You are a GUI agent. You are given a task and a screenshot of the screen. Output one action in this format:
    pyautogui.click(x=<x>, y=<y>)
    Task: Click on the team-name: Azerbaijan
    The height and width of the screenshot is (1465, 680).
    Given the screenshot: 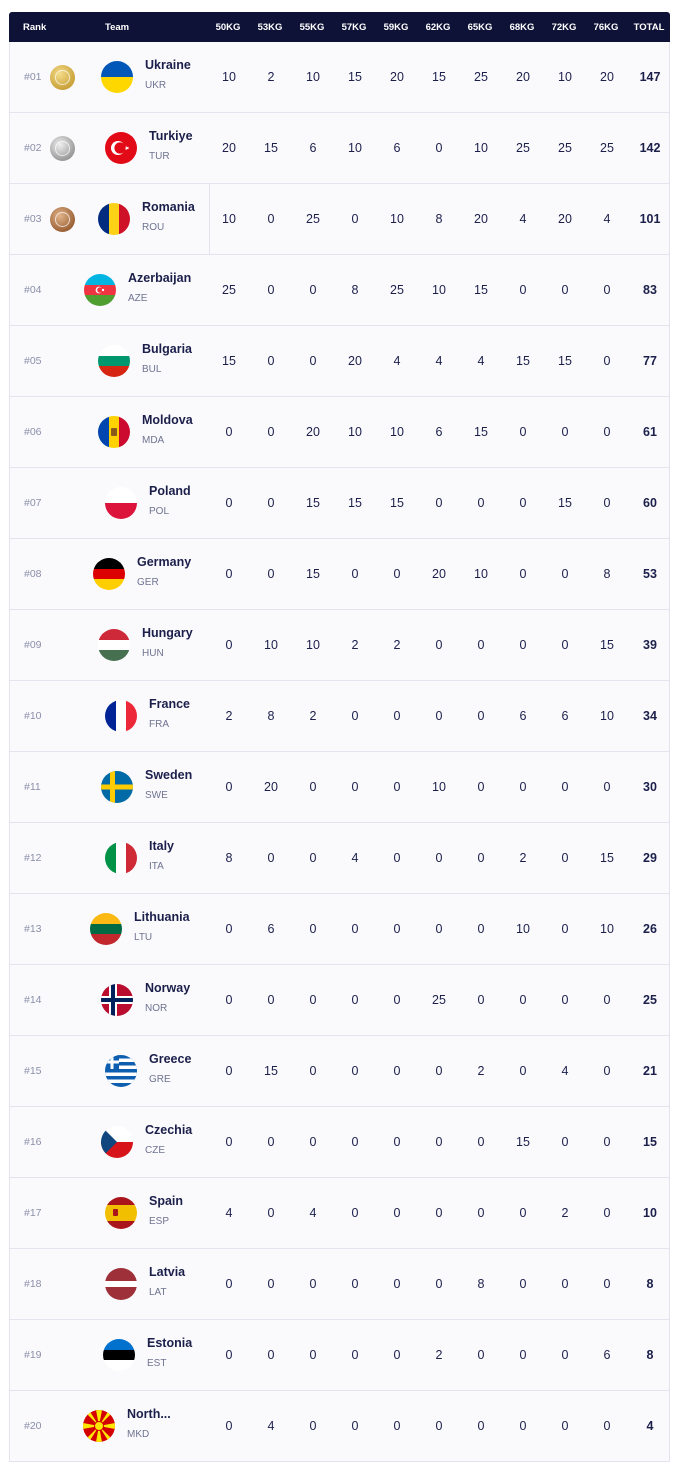 What is the action you would take?
    pyautogui.click(x=160, y=277)
    